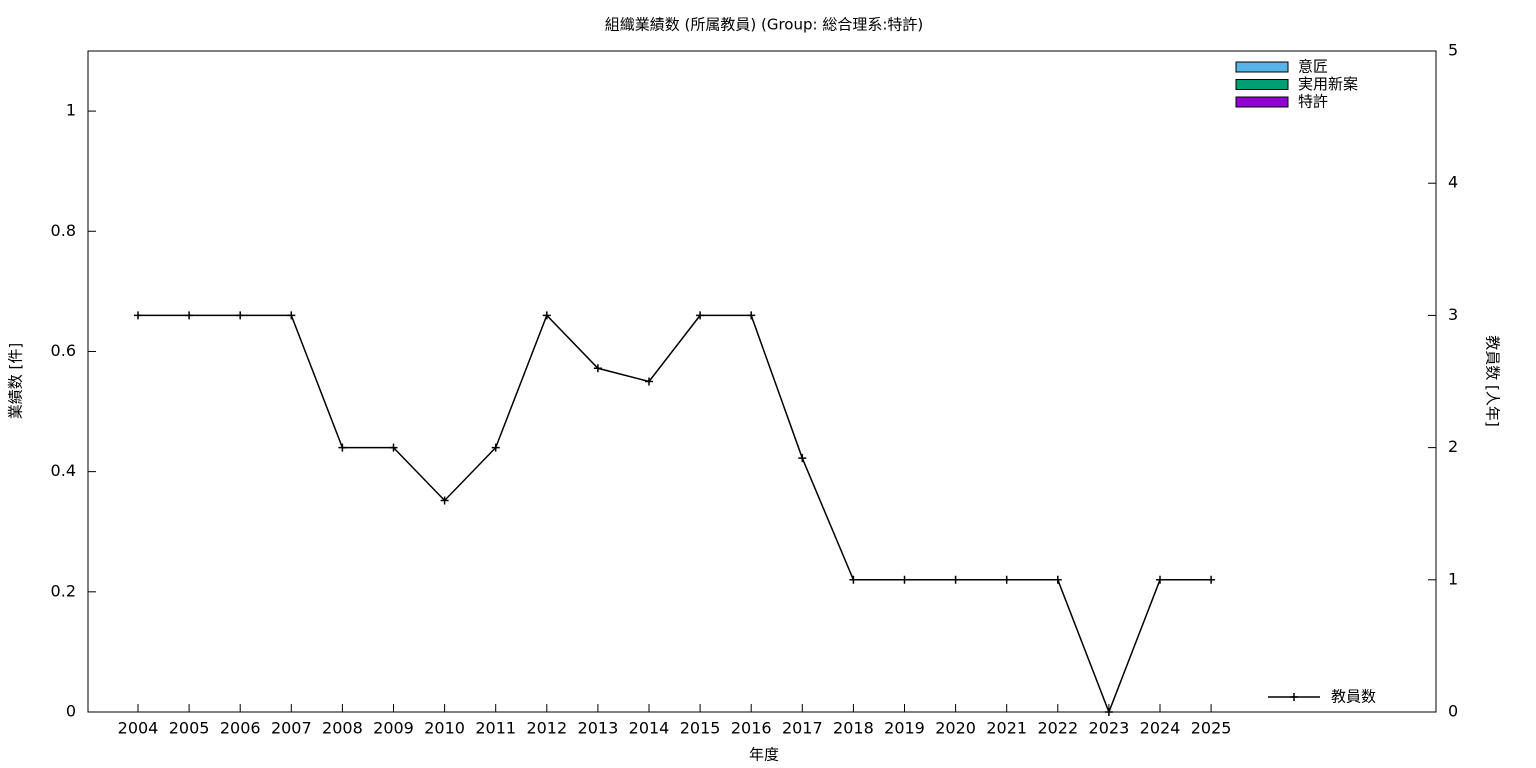 The width and height of the screenshot is (1536, 768). What do you see at coordinates (63, 590) in the screenshot?
I see `y-tick-label: 0.2` at bounding box center [63, 590].